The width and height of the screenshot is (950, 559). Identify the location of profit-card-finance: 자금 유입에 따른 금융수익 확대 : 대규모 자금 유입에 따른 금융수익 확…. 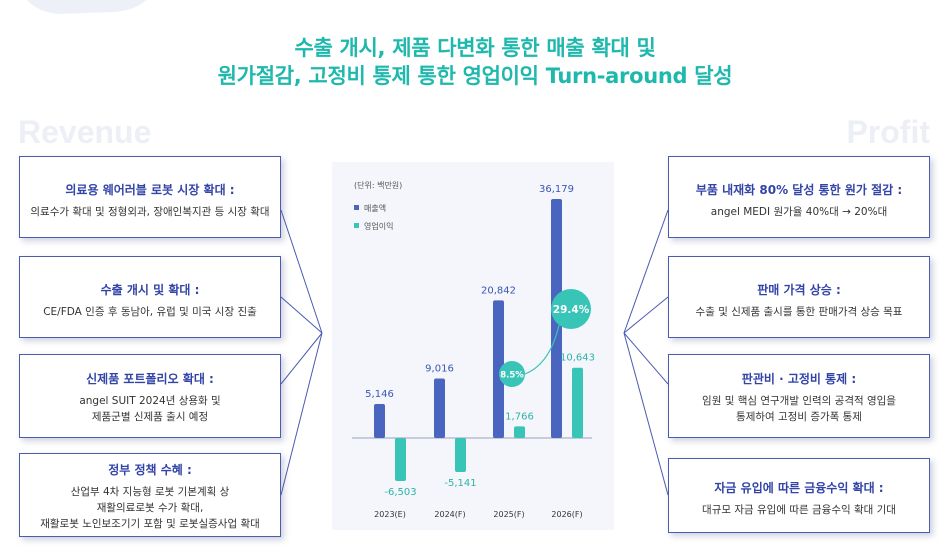
(799, 495).